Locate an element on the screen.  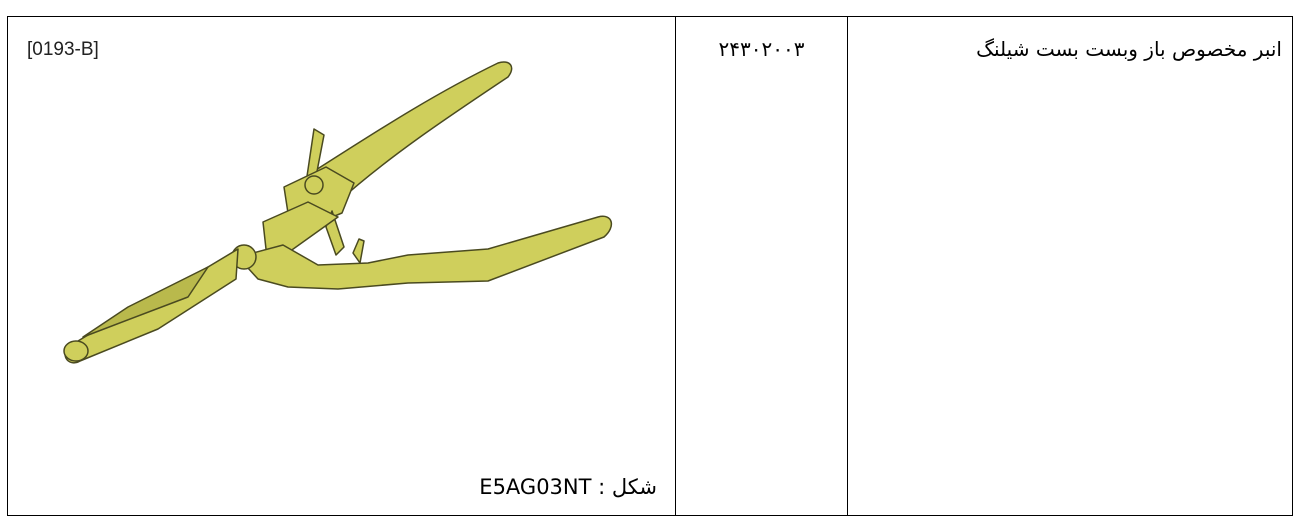
figure-label: [0193-B] is located at coordinates (63, 49).